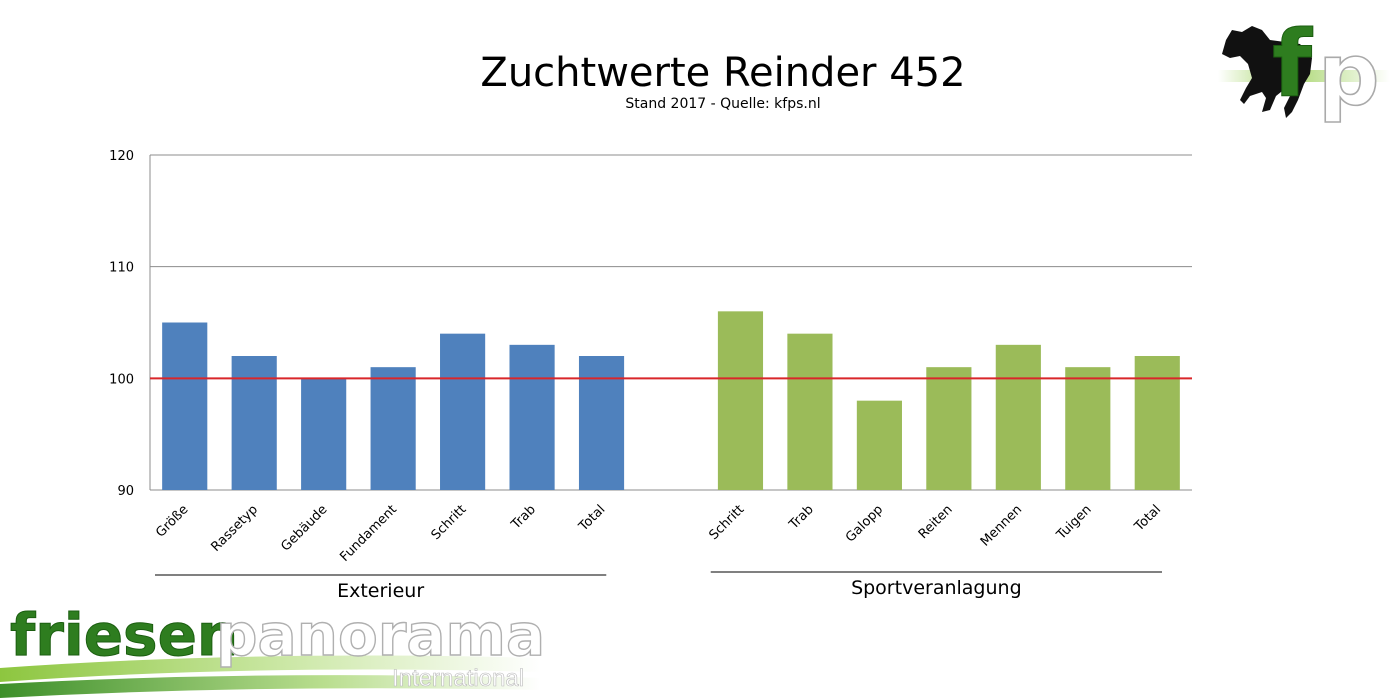 The image size is (1400, 700). What do you see at coordinates (121, 379) in the screenshot?
I see `y-tick-label: 100` at bounding box center [121, 379].